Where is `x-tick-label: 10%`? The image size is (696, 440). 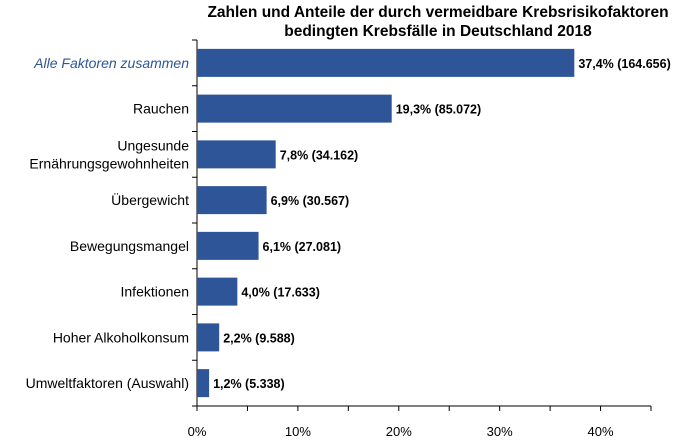 x-tick-label: 10% is located at coordinates (298, 431).